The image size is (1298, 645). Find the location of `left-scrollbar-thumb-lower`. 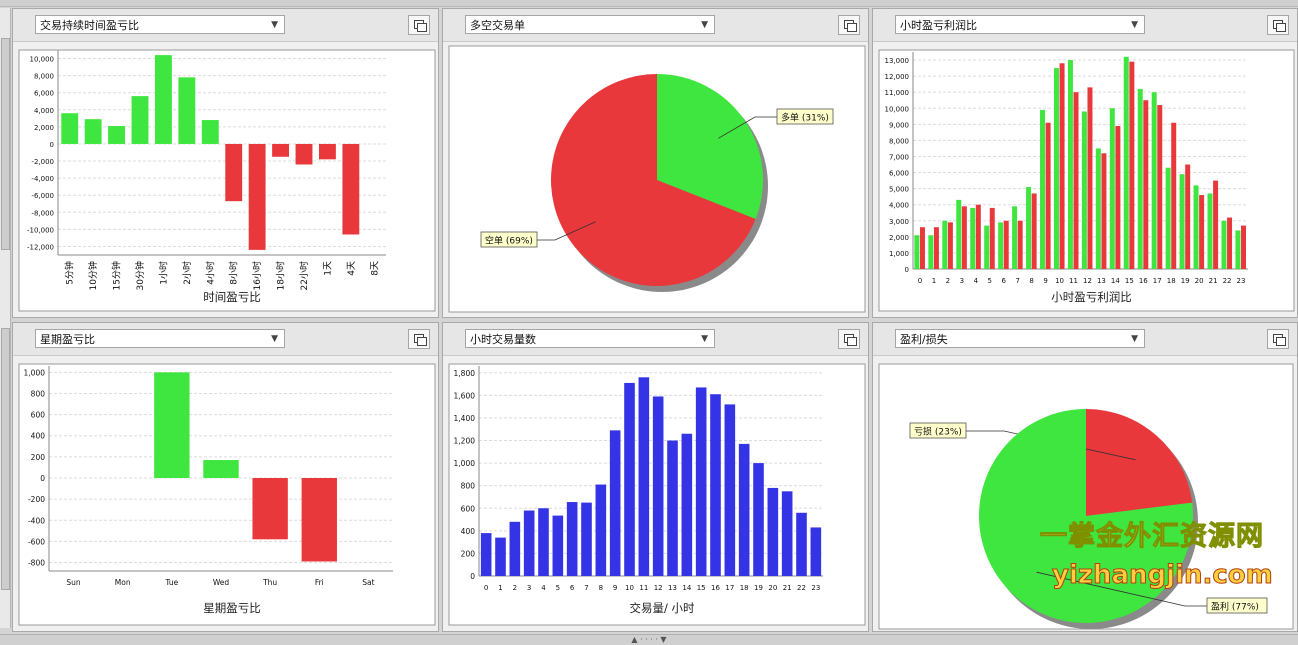

left-scrollbar-thumb-lower is located at coordinates (5, 459).